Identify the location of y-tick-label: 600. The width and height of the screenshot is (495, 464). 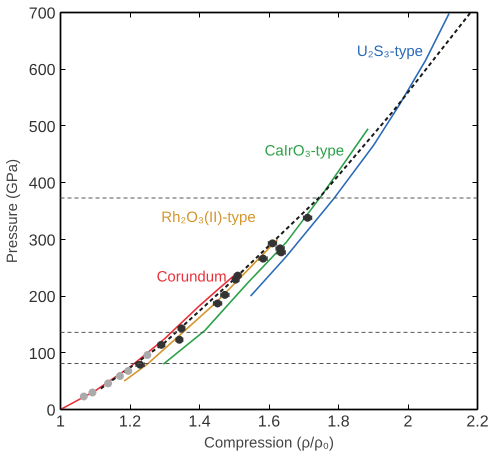
(42, 71).